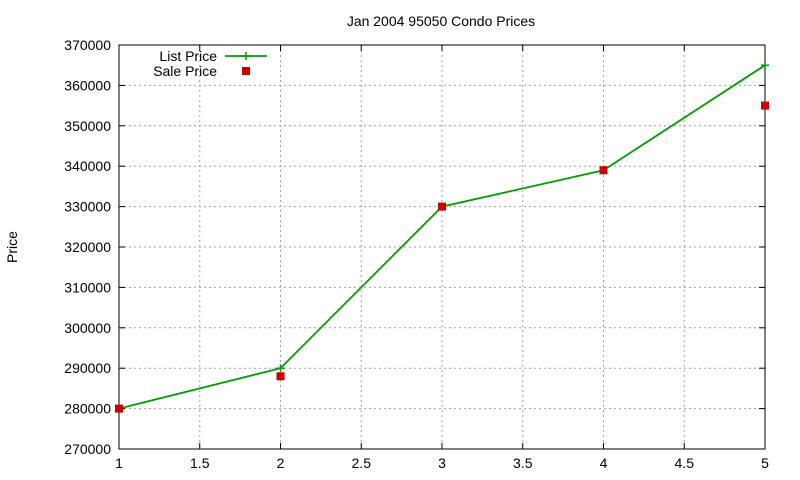 The height and width of the screenshot is (480, 800). Describe the element at coordinates (246, 56) in the screenshot. I see `legend-plus-marker` at that location.